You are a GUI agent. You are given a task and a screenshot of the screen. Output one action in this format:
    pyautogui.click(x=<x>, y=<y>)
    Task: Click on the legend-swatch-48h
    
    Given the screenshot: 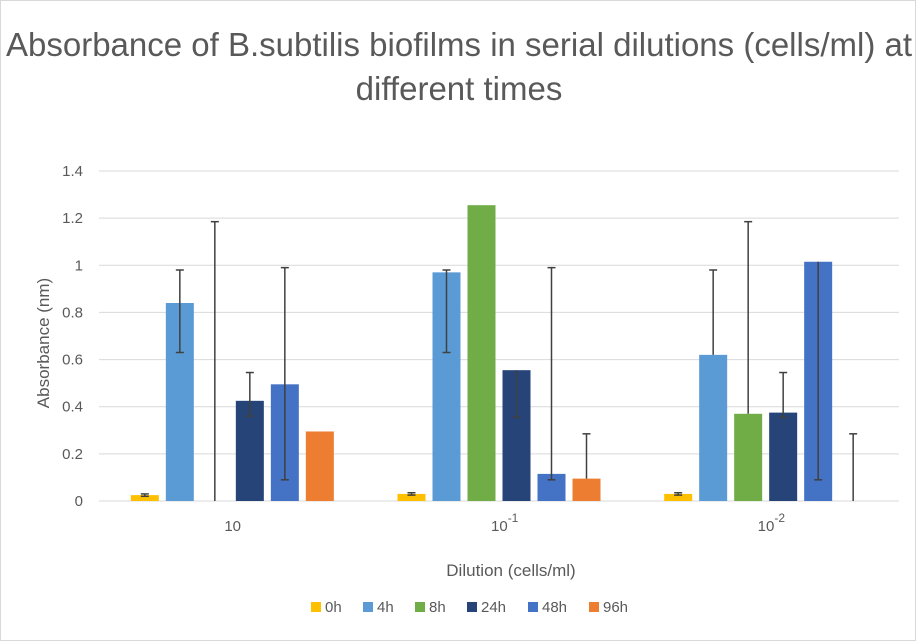 What is the action you would take?
    pyautogui.click(x=533, y=607)
    